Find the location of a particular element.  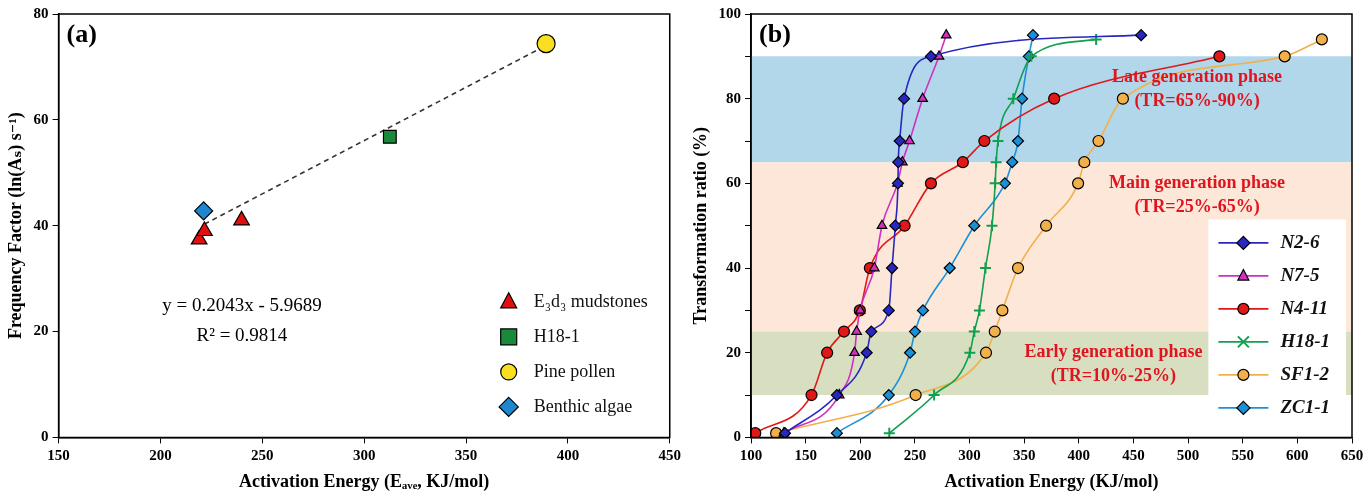

legend-label: E₃d₃ mudstones is located at coordinates (590, 300).